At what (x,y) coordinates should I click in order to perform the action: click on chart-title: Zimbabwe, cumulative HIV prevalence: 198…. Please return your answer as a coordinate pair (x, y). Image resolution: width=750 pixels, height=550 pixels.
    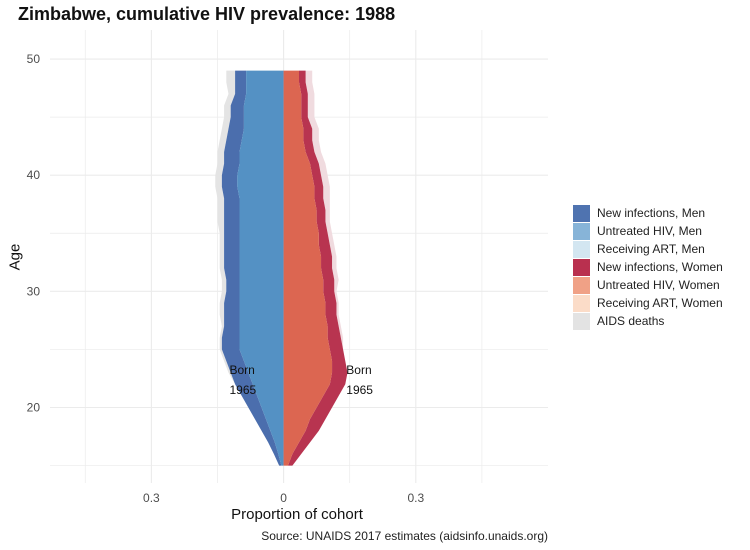
    Looking at the image, I should click on (207, 14).